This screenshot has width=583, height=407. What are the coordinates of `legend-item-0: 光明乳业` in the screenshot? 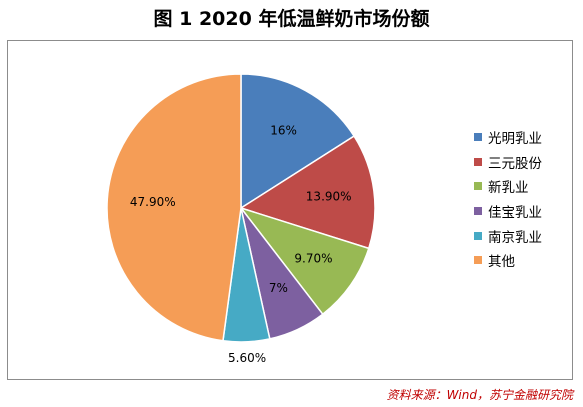 It's located at (508, 137).